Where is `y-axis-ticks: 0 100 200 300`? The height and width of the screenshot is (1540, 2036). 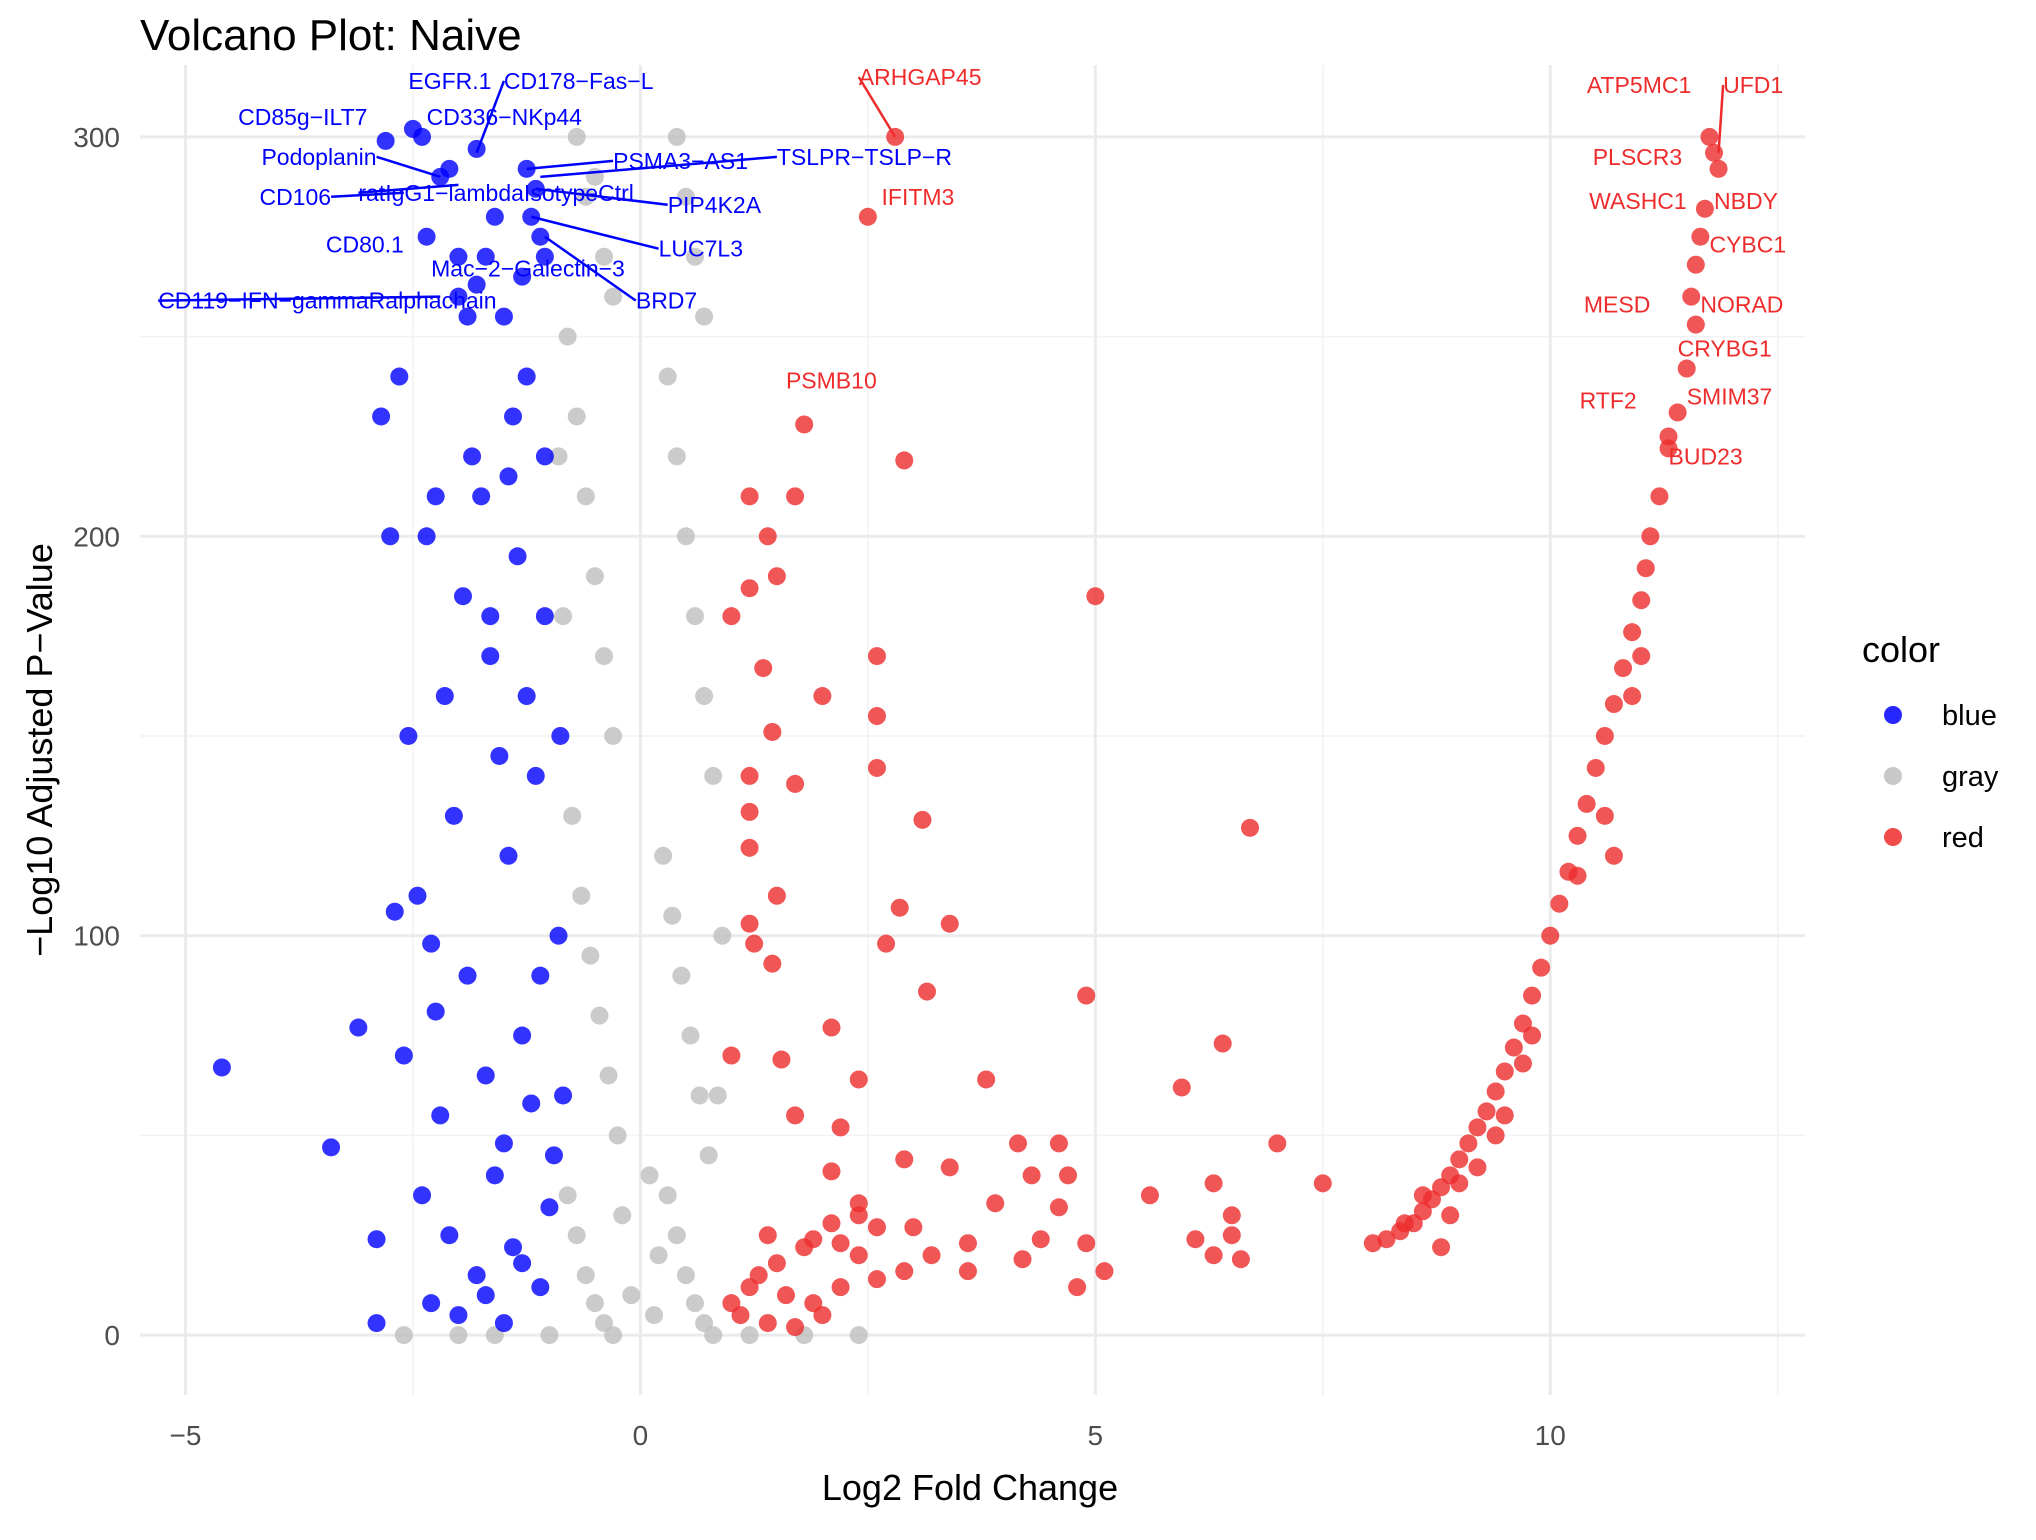 y-axis-ticks: 0 100 200 300 is located at coordinates (96, 736).